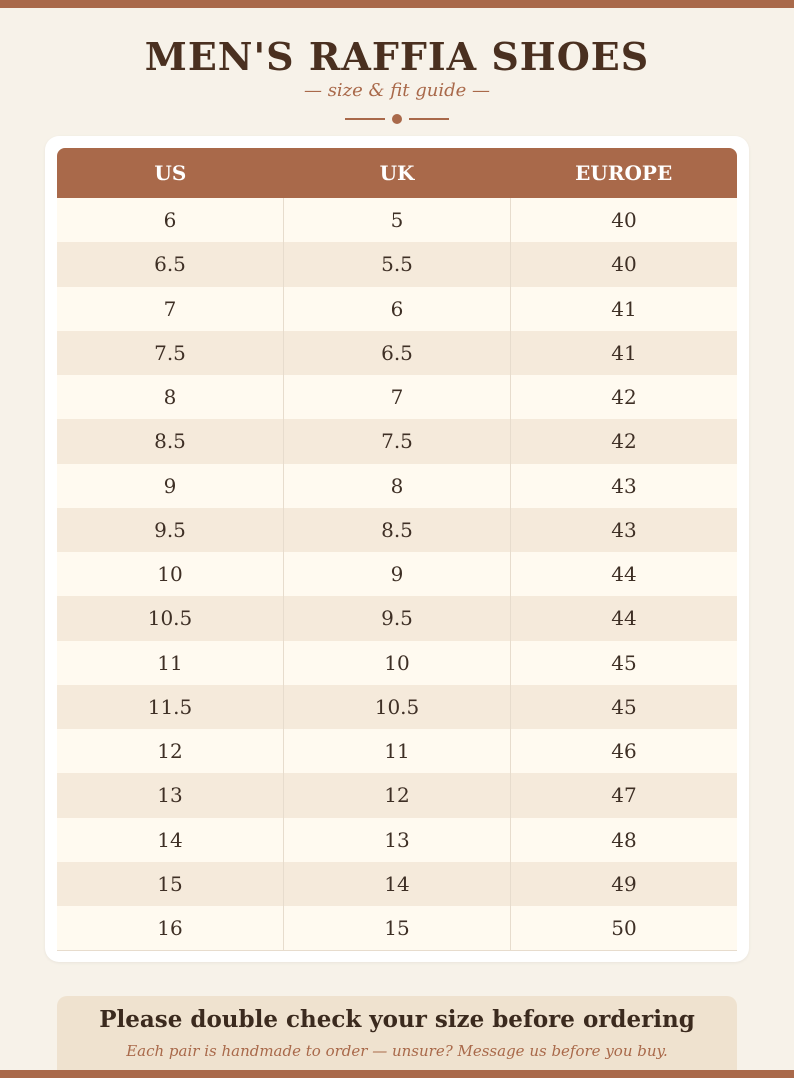 This screenshot has width=794, height=1078. I want to click on cell-us: 6.5, so click(170, 264).